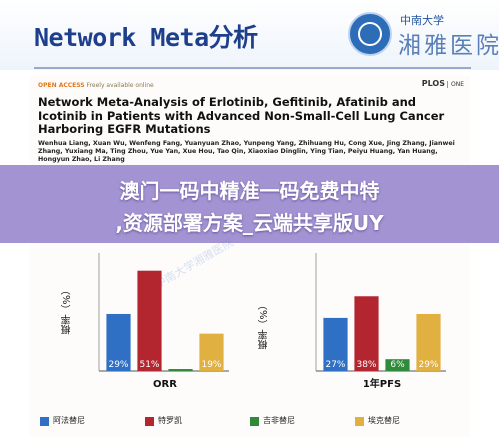  What do you see at coordinates (428, 365) in the screenshot?
I see `pfs-data-label-4: 29%` at bounding box center [428, 365].